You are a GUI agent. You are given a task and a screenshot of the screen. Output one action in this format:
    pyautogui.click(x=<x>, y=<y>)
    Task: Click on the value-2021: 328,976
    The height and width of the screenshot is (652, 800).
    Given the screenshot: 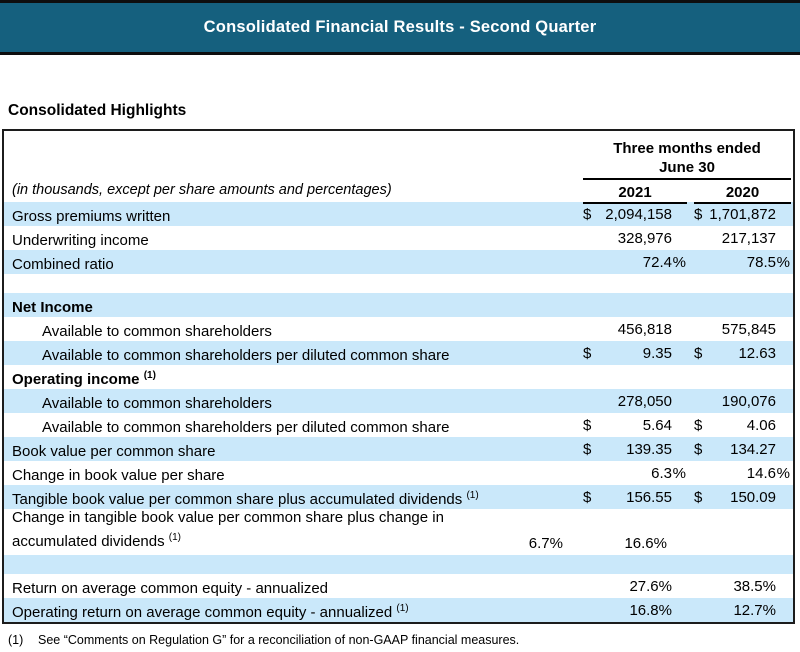 What is the action you would take?
    pyautogui.click(x=635, y=238)
    